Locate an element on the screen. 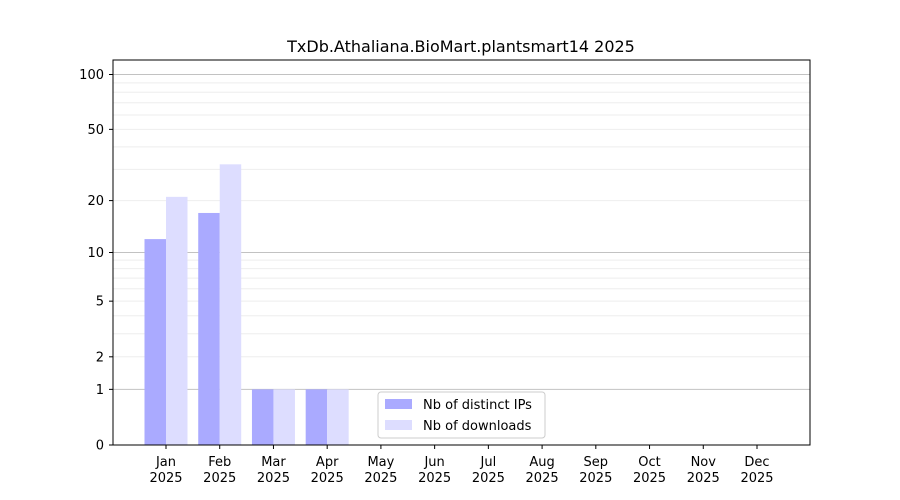 The image size is (900, 500). legend: Nb of distinct IPs Nb of downloads is located at coordinates (461, 415).